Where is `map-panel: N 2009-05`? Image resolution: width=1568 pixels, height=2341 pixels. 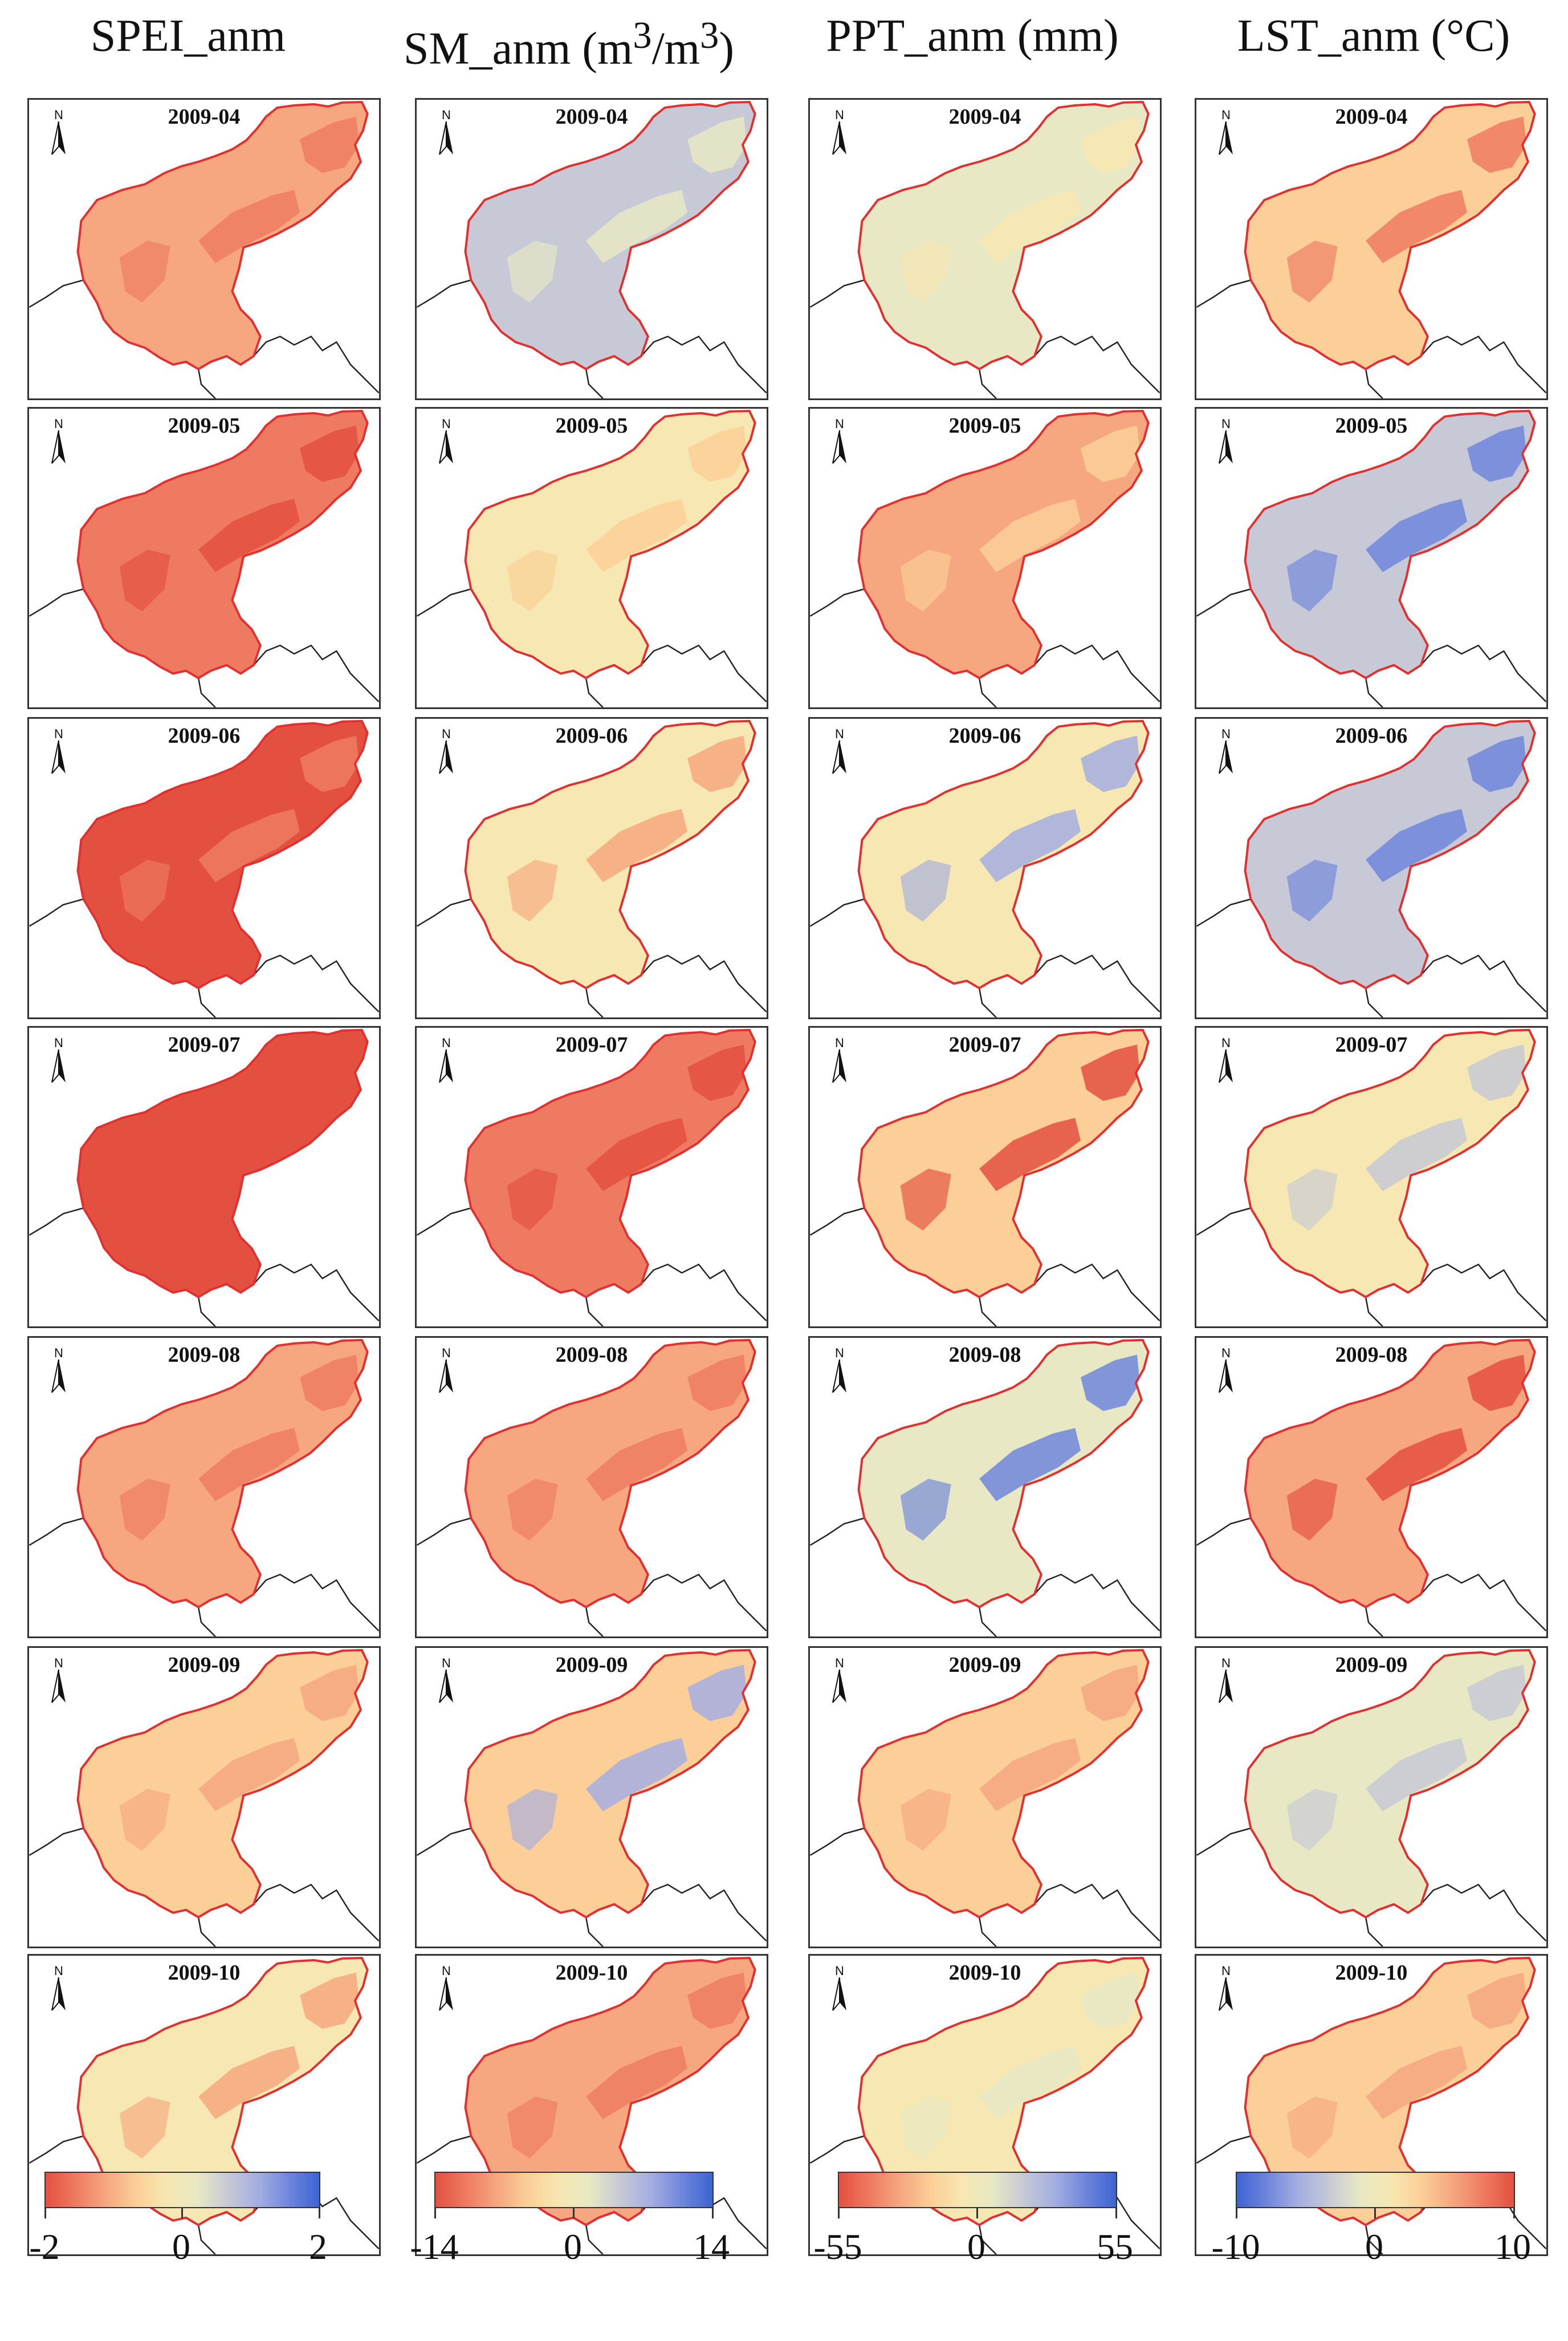 map-panel: N 2009-05 is located at coordinates (1372, 558).